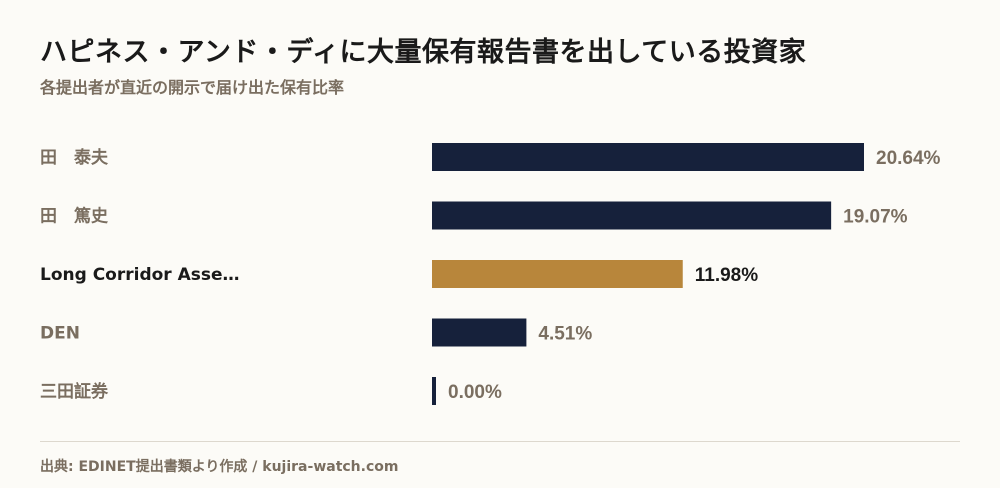  Describe the element at coordinates (74, 157) in the screenshot. I see `category-label: 田 泰夫` at that location.